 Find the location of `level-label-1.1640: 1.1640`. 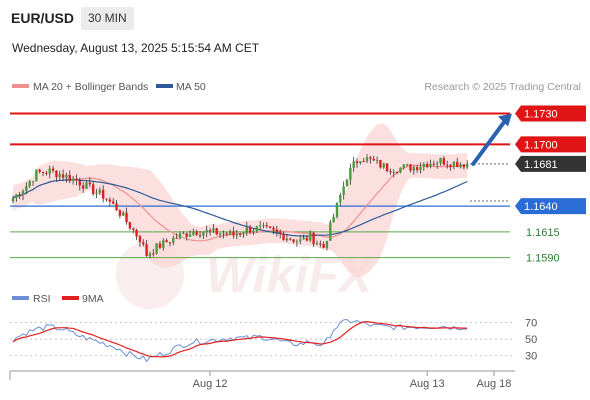

level-label-1.1640: 1.1640 is located at coordinates (541, 207).